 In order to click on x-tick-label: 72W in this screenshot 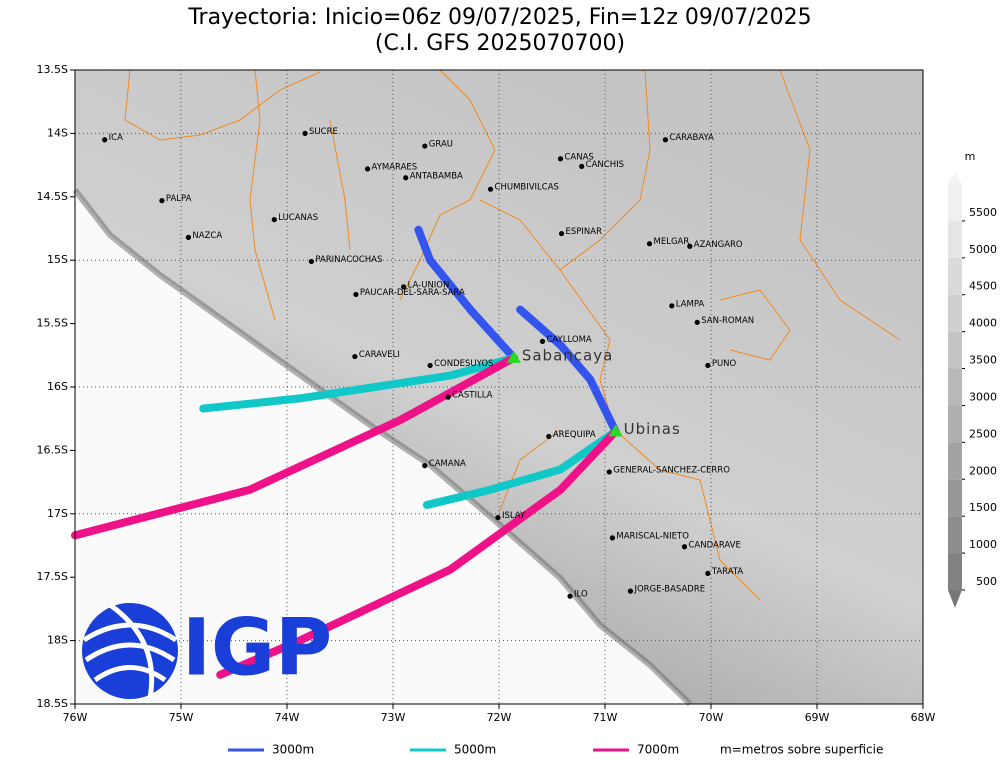, I will do `click(499, 717)`.